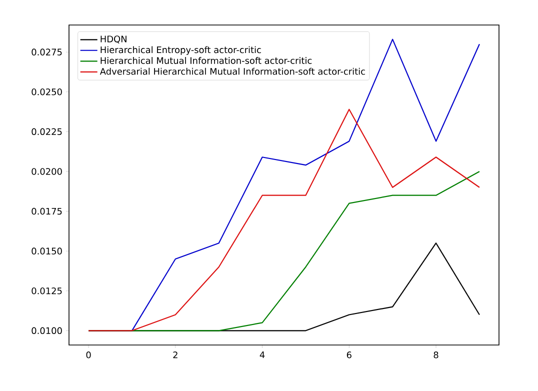 The width and height of the screenshot is (538, 391). I want to click on y-tick-label: 0.0150, so click(47, 251).